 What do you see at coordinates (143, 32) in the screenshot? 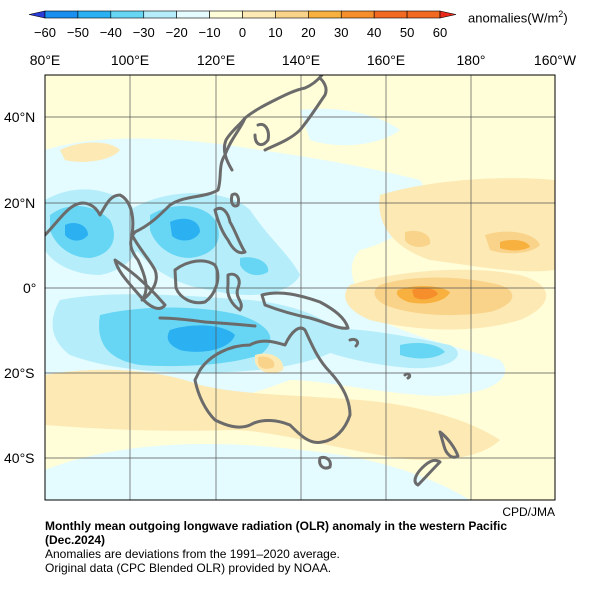
I see `colorbar-tick-label: −30` at bounding box center [143, 32].